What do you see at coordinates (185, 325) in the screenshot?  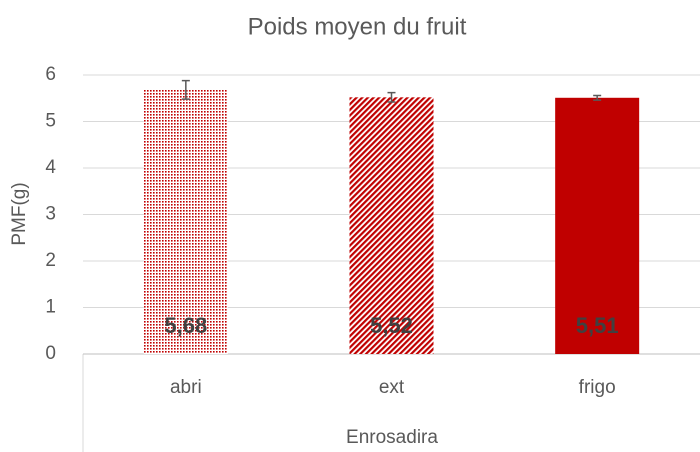 I see `data-label: 5,68` at bounding box center [185, 325].